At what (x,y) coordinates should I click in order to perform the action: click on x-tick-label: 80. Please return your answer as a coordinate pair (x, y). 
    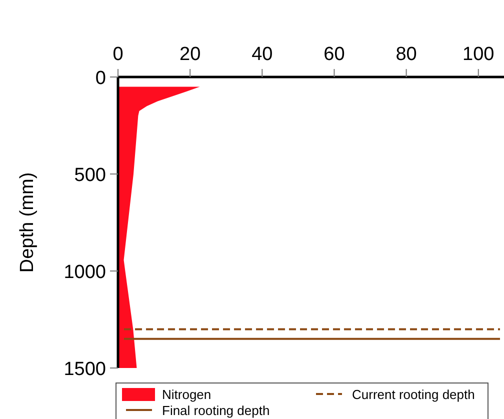
    Looking at the image, I should click on (406, 54).